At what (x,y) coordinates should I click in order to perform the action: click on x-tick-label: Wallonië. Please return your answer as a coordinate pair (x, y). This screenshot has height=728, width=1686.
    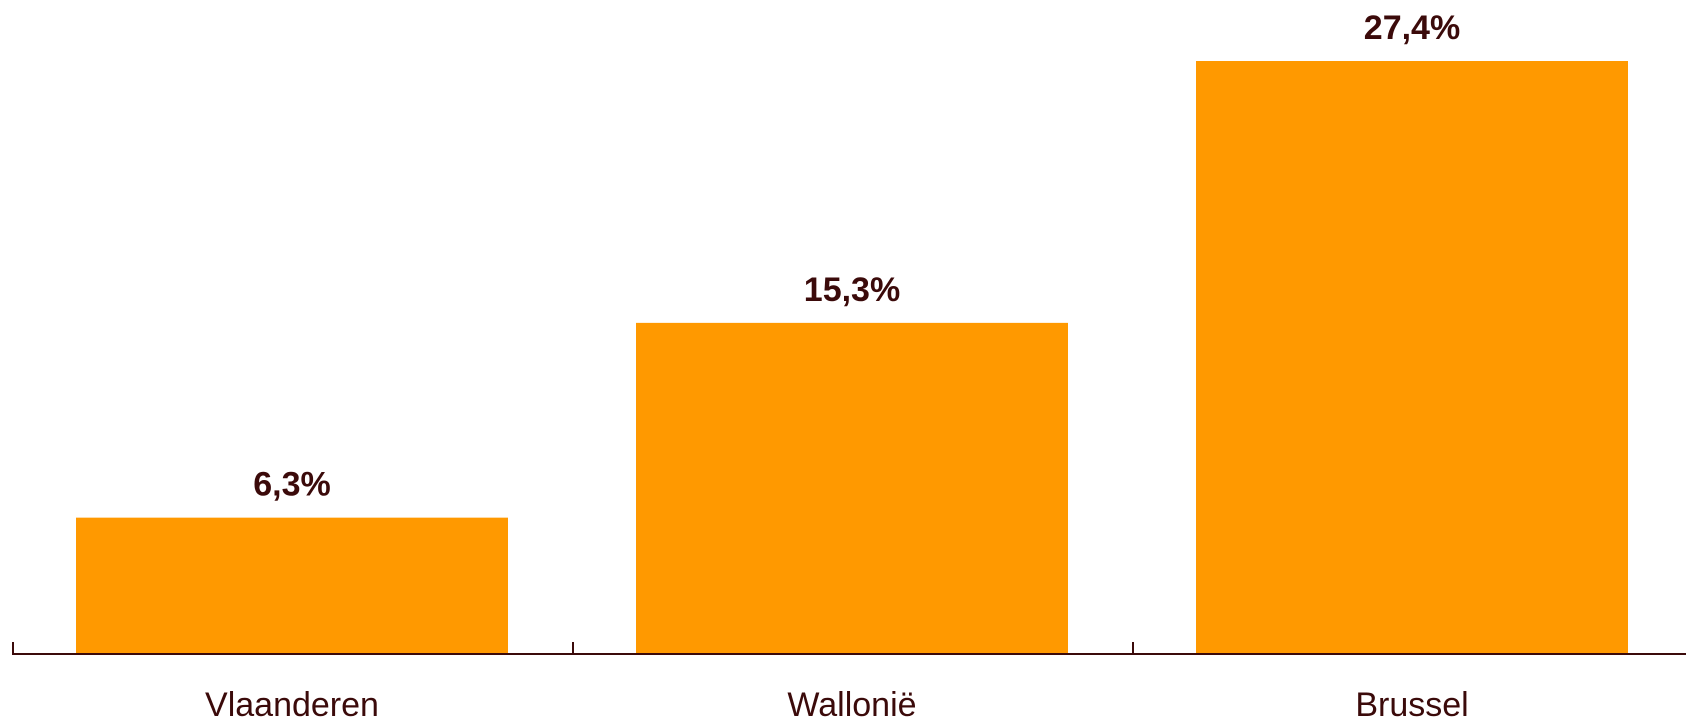
    Looking at the image, I should click on (851, 705).